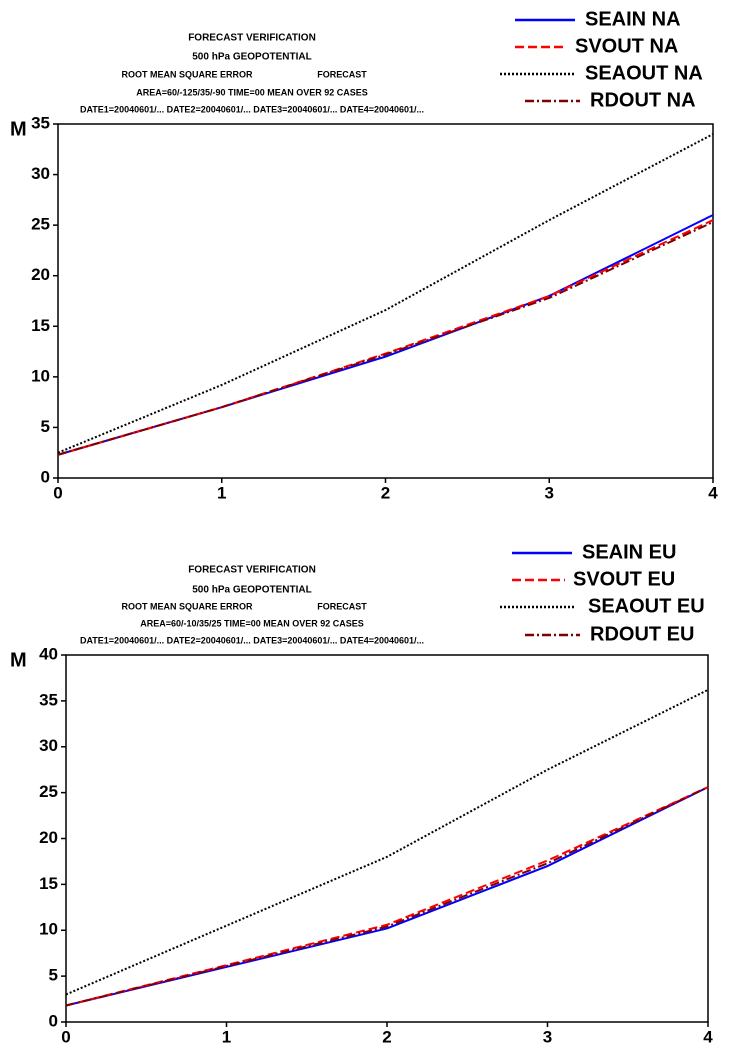 This screenshot has width=732, height=1048. Describe the element at coordinates (48, 653) in the screenshot. I see `y-tick-label: 40` at that location.